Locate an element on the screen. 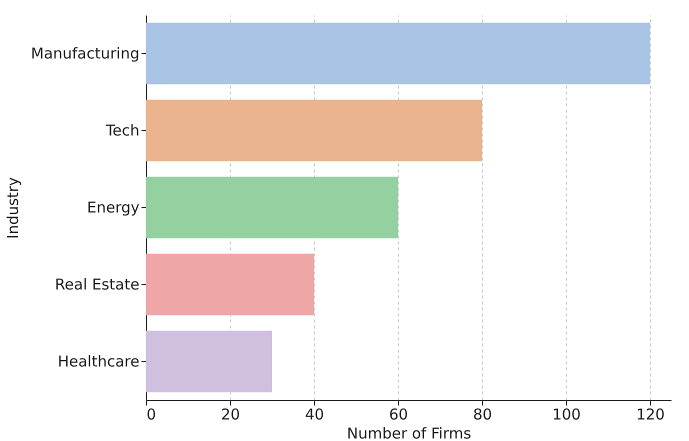  x-tick-label: 100 is located at coordinates (566, 415).